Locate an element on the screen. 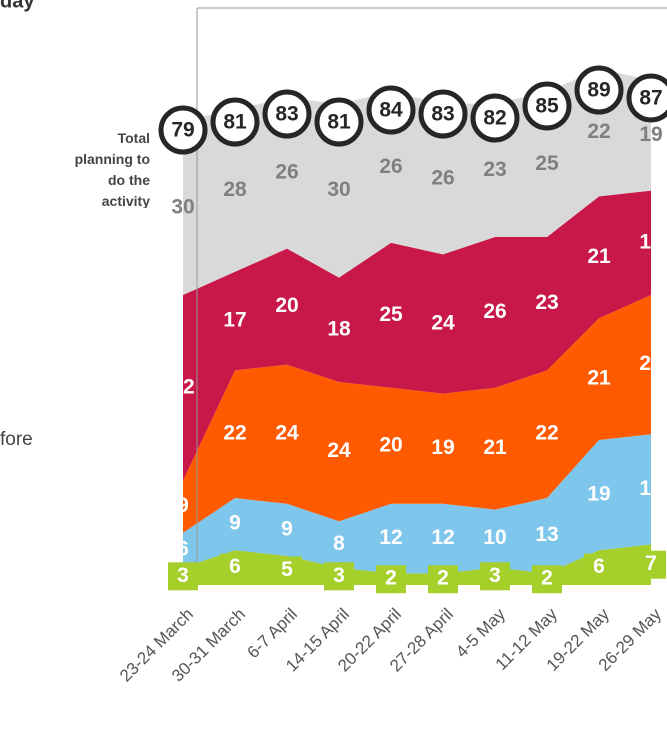 Image resolution: width=667 pixels, height=732 pixels. area is located at coordinates (417, 504).